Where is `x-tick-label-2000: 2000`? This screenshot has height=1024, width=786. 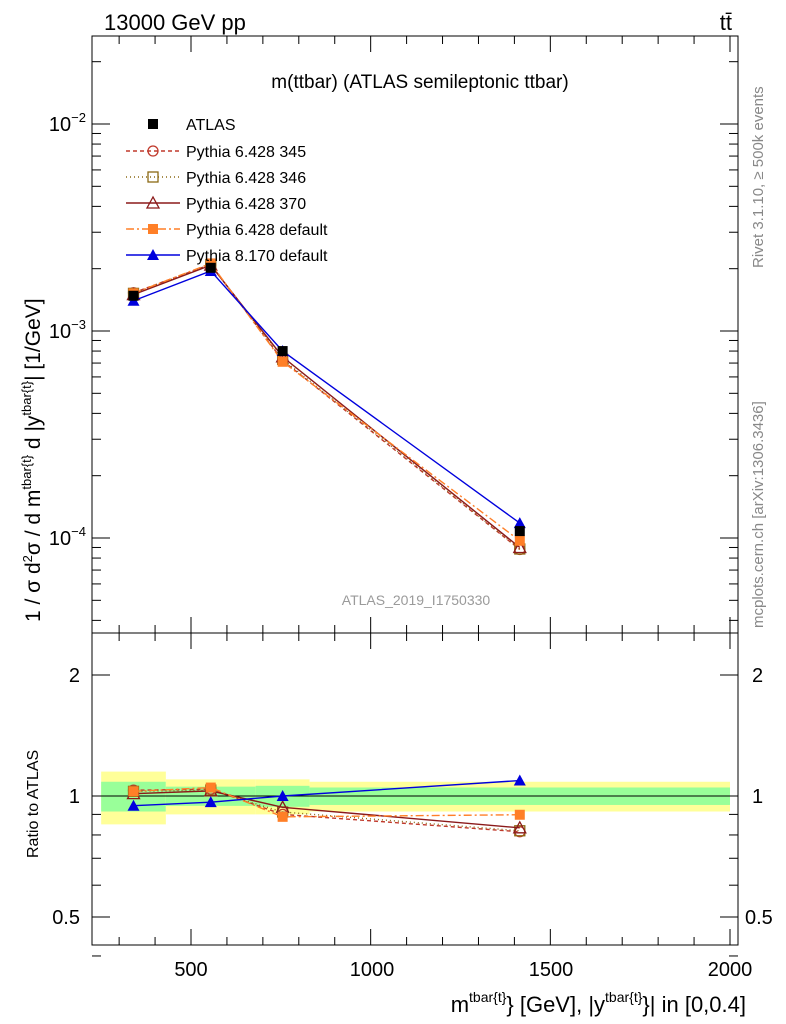
x-tick-label-2000: 2000 is located at coordinates (730, 970).